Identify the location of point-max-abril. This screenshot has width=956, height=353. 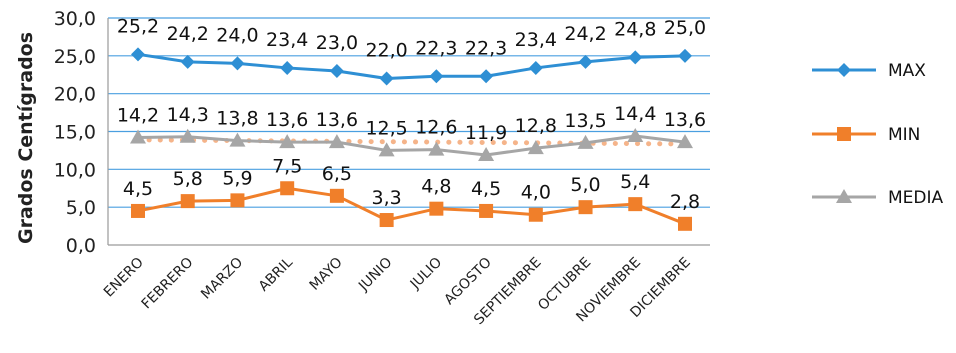
(287, 67).